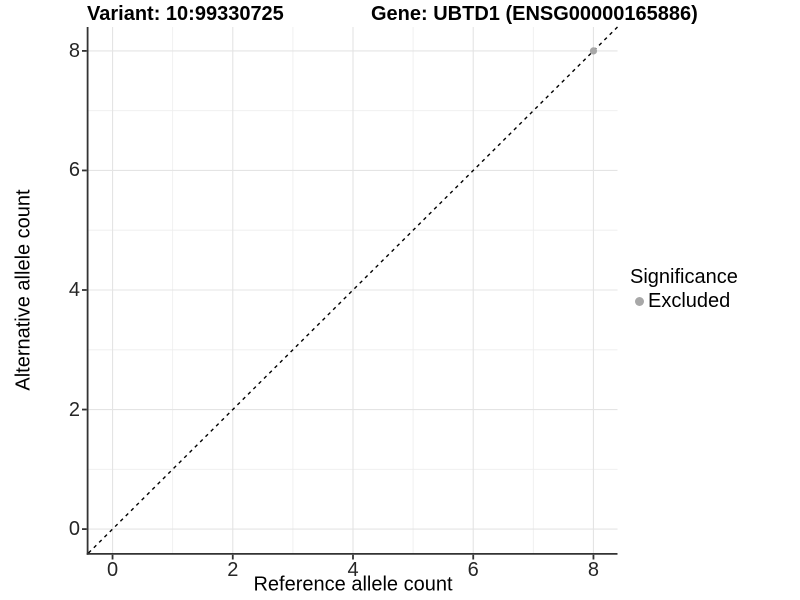 The image size is (800, 600). Describe the element at coordinates (74, 529) in the screenshot. I see `y-tick-label: 0` at that location.